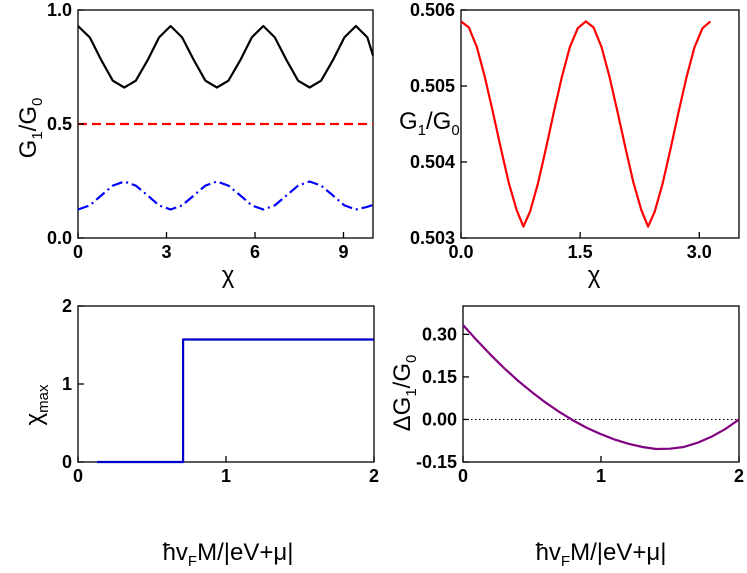 This screenshot has height=573, width=747. What do you see at coordinates (59, 238) in the screenshot?
I see `y-tick-label: 0.0` at bounding box center [59, 238].